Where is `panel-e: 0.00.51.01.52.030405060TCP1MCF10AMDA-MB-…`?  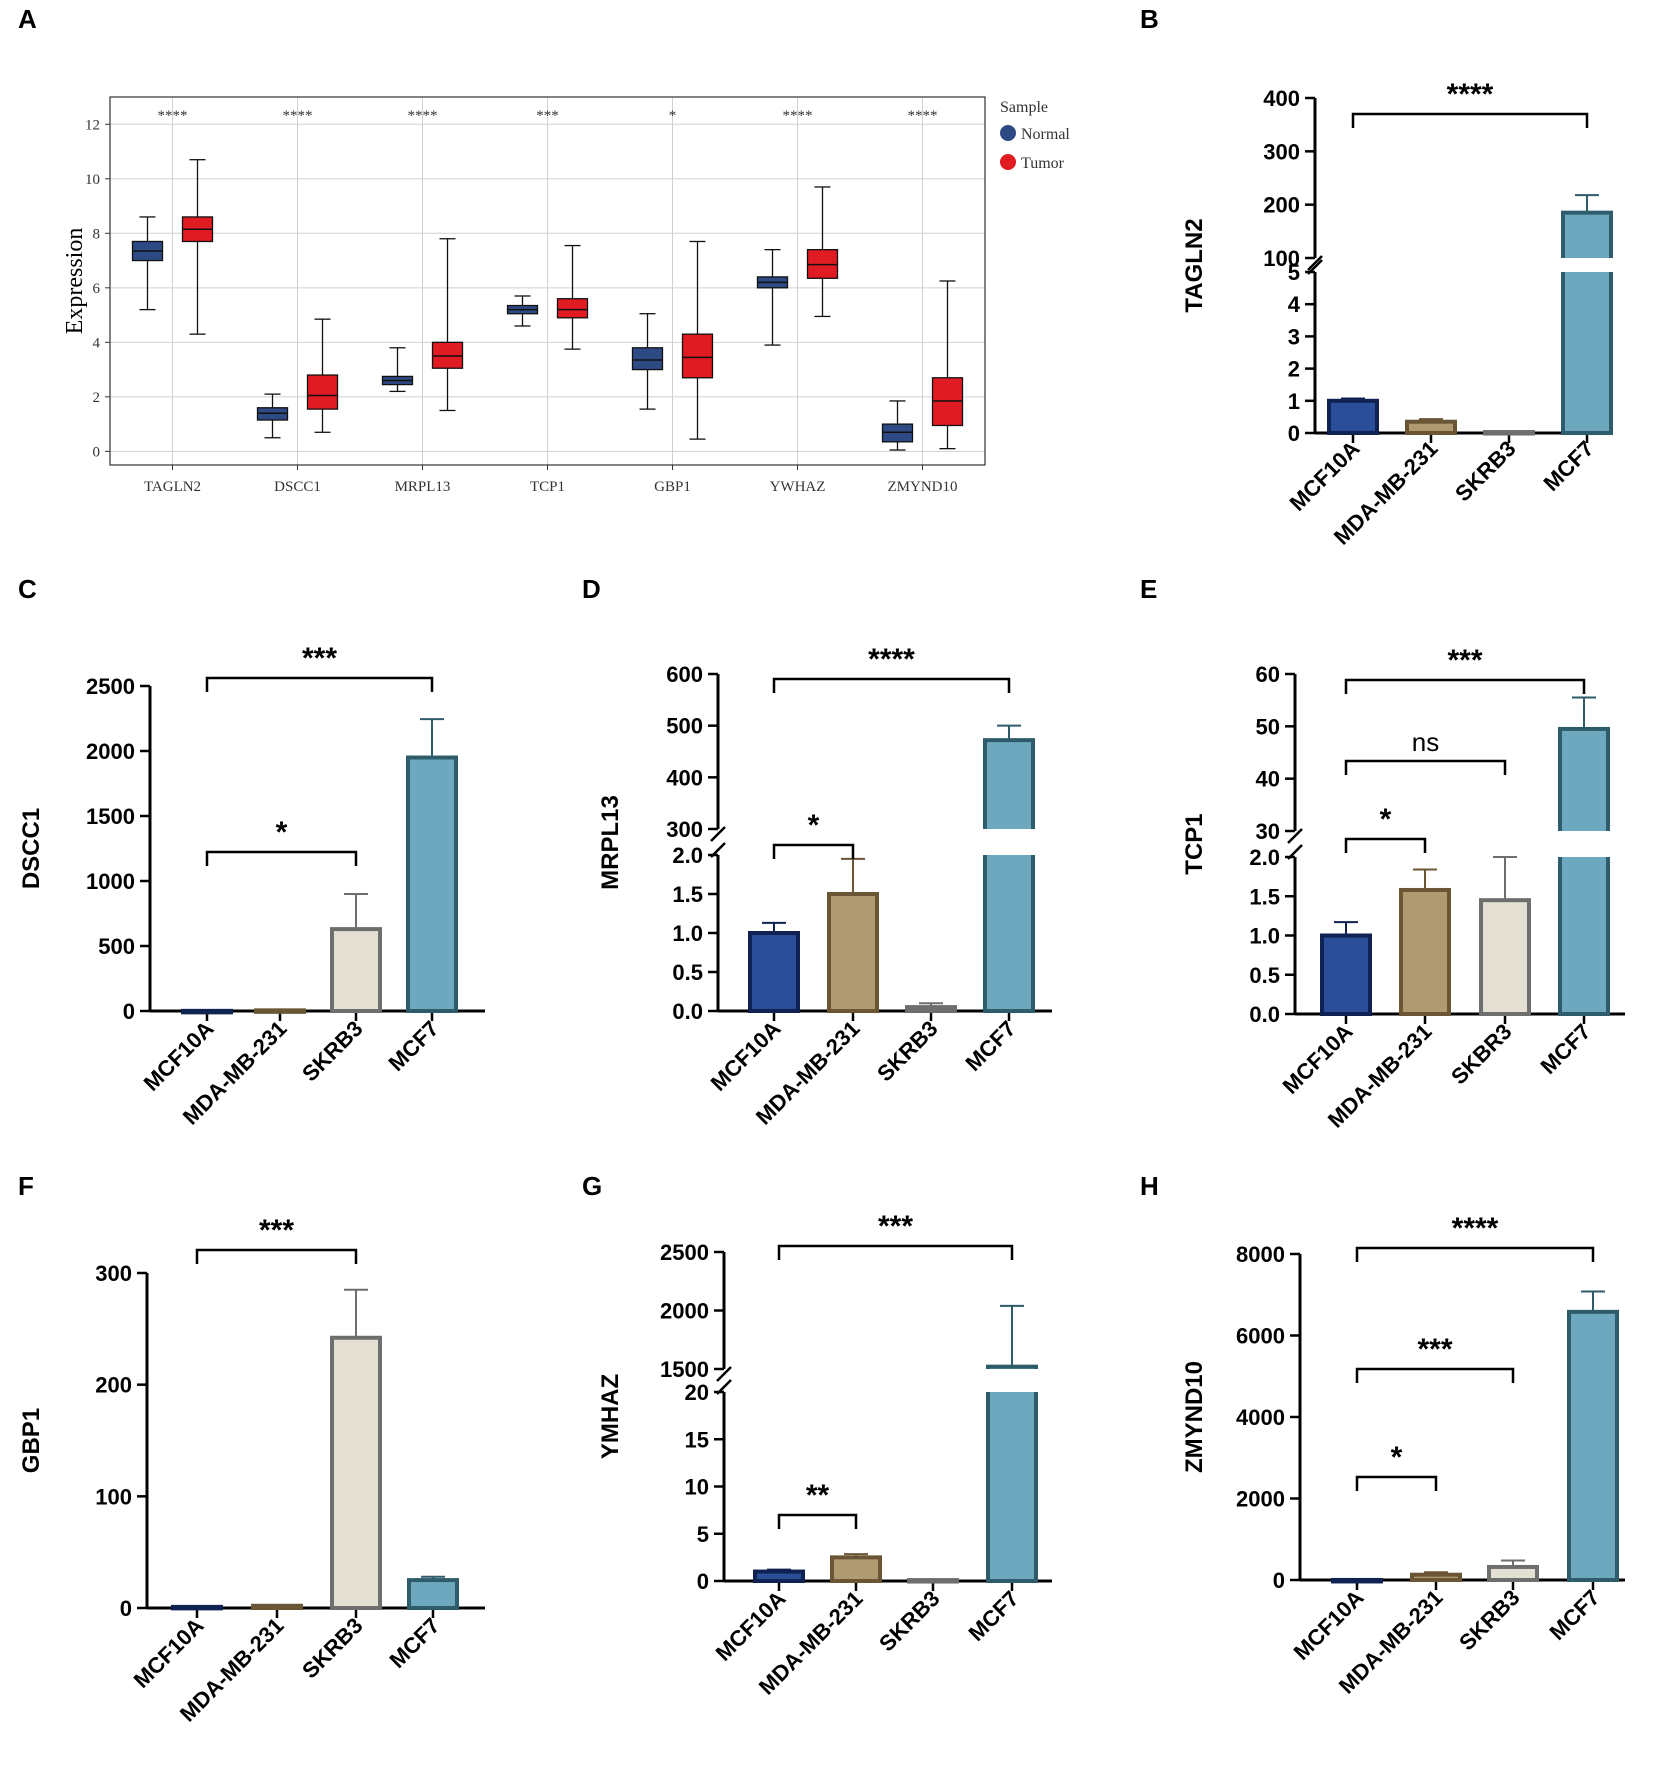 panel-e: 0.00.51.01.52.030405060TCP1MCF10AMDA-MB-… is located at coordinates (1403, 888).